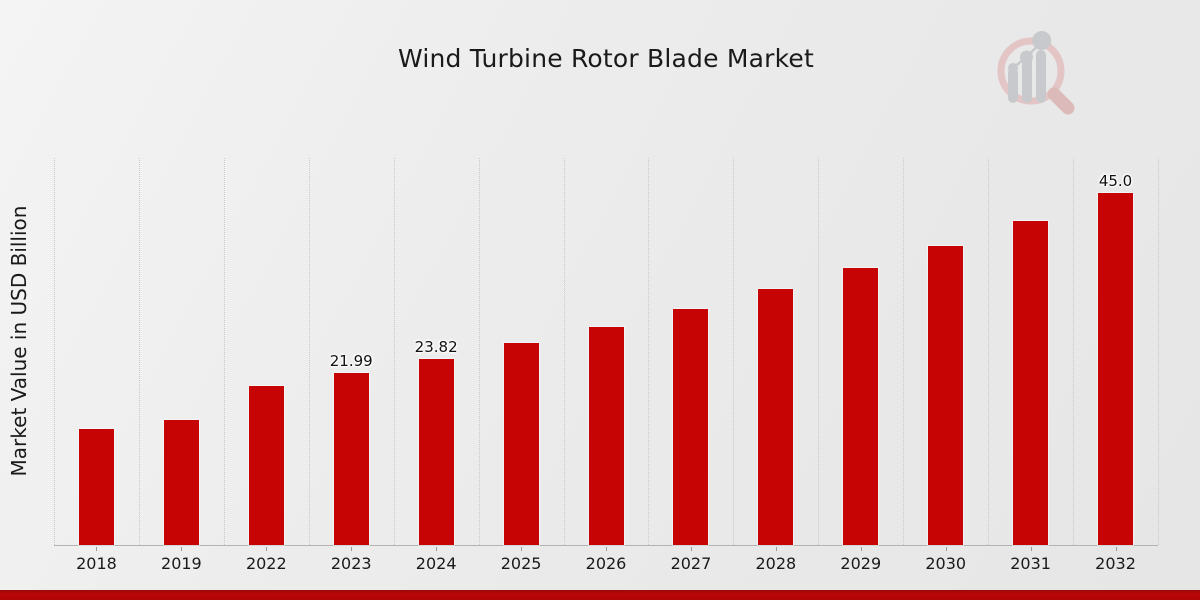 The width and height of the screenshot is (1200, 600). Describe the element at coordinates (266, 465) in the screenshot. I see `bar-2022` at that location.